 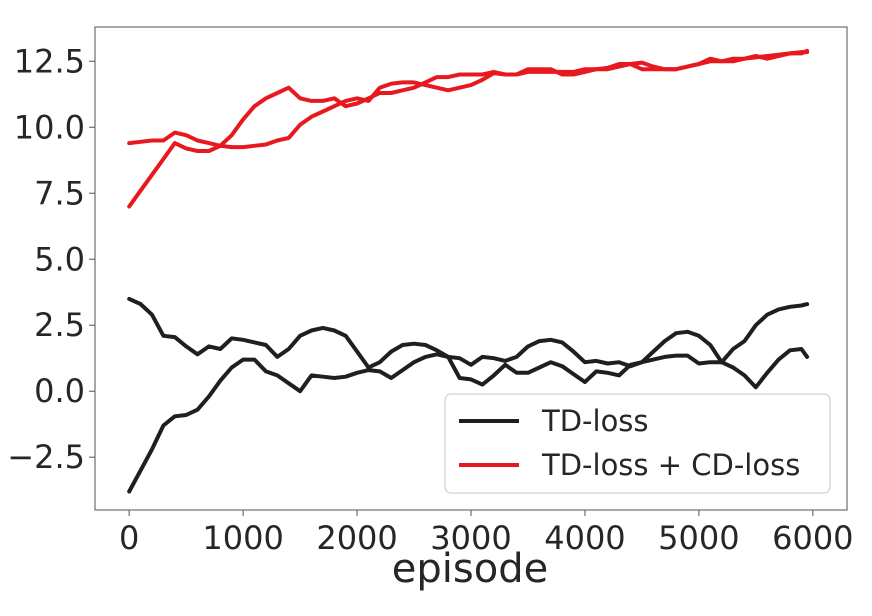 What do you see at coordinates (49, 127) in the screenshot?
I see `y-tick-label: 10.0` at bounding box center [49, 127].